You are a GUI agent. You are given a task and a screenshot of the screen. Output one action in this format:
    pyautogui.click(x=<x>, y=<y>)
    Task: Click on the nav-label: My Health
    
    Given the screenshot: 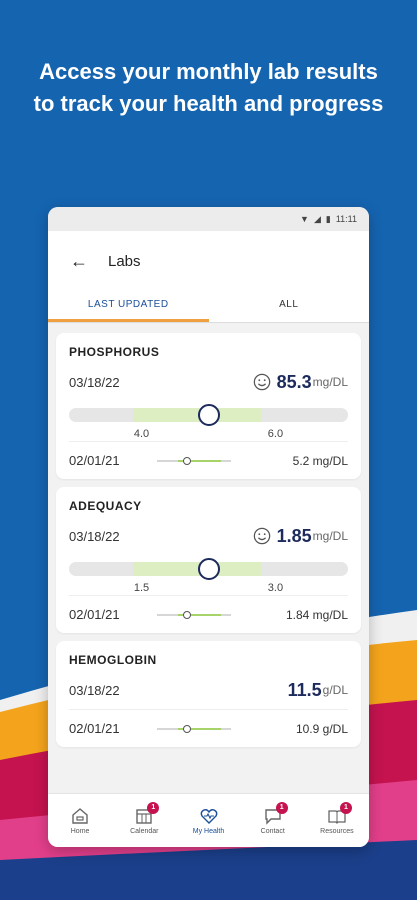 What is the action you would take?
    pyautogui.click(x=208, y=831)
    